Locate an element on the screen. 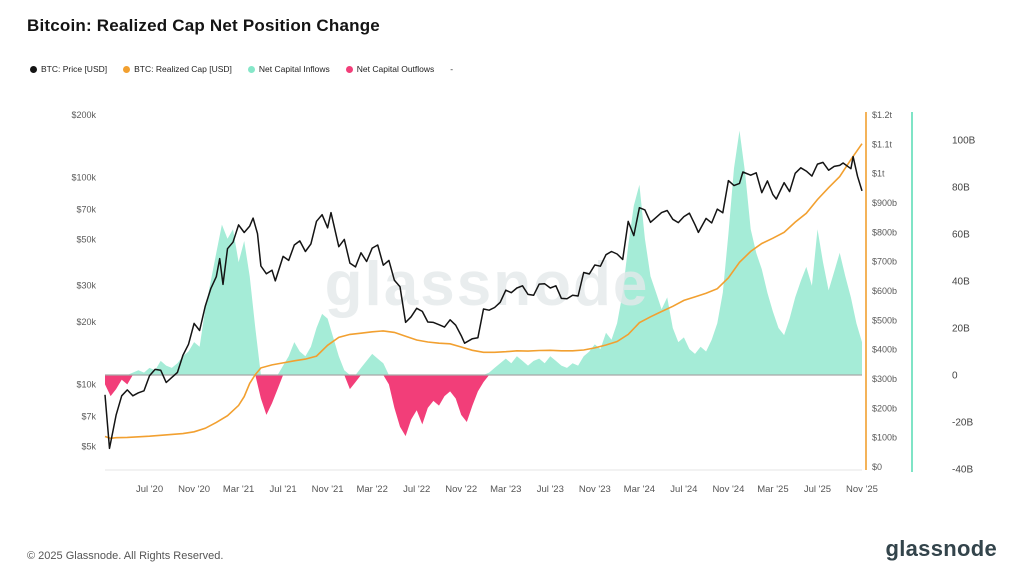  x-axis-tick: Nov '23 is located at coordinates (595, 489).